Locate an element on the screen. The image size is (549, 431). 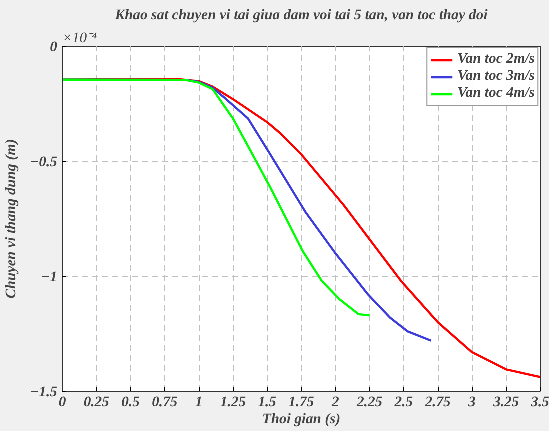
chart-title: Khao sat chuyen vi tai giua dam voi tai 5 tan, van toc thay doi is located at coordinates (301, 16).